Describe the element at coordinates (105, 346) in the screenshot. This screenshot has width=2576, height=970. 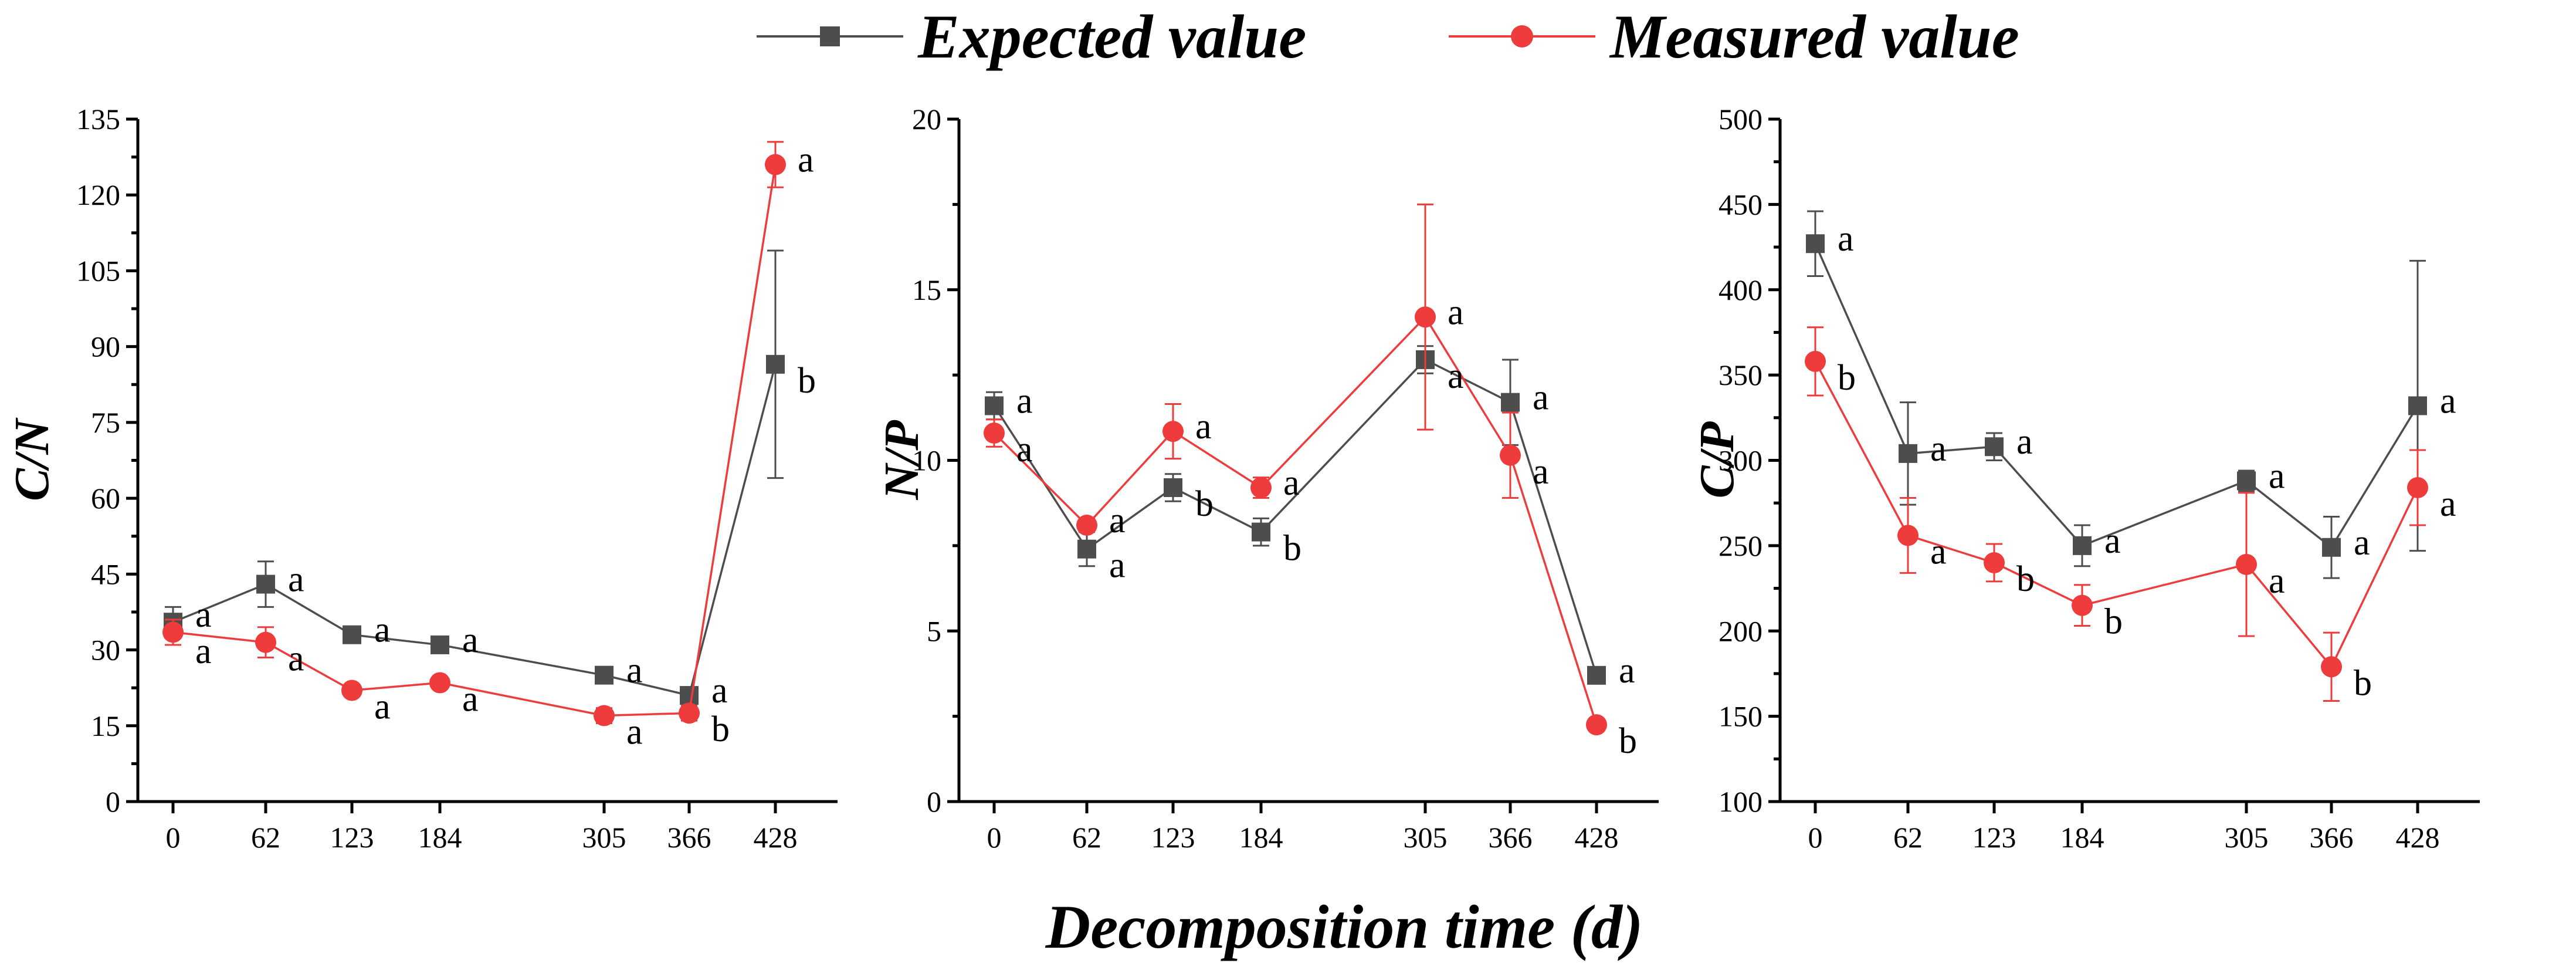
I see `y-tick-label: 90` at that location.